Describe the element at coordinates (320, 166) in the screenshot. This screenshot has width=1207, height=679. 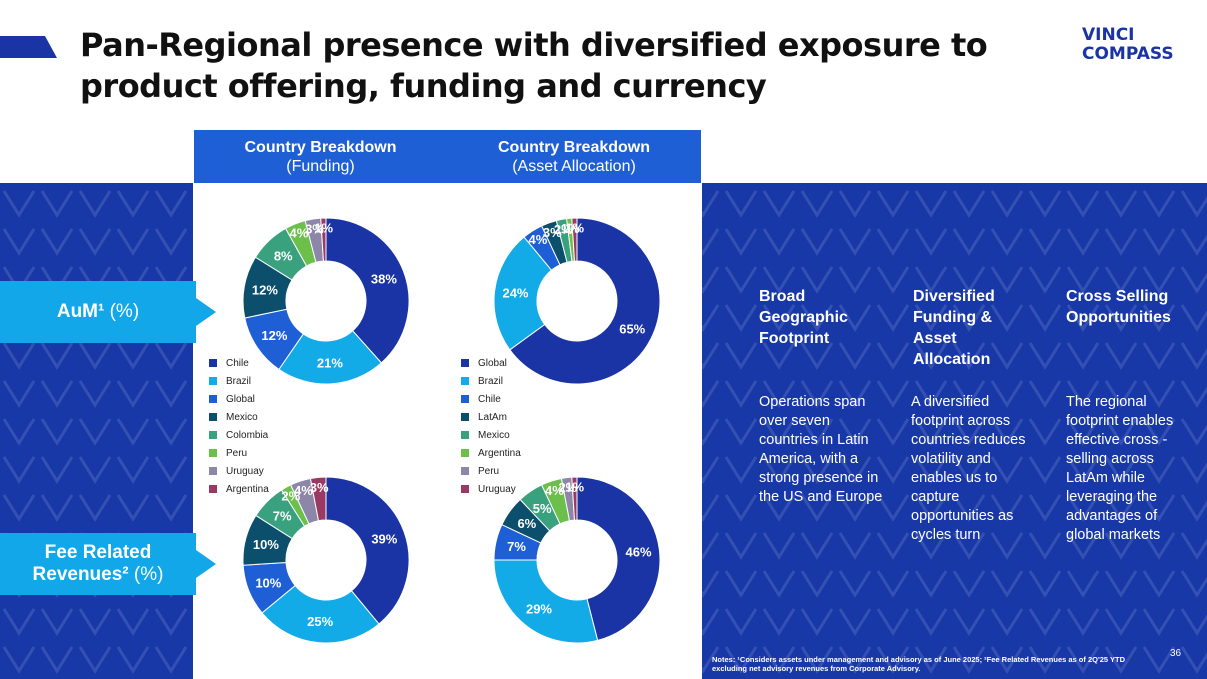
I see `header-funding-sub: (Funding)` at that location.